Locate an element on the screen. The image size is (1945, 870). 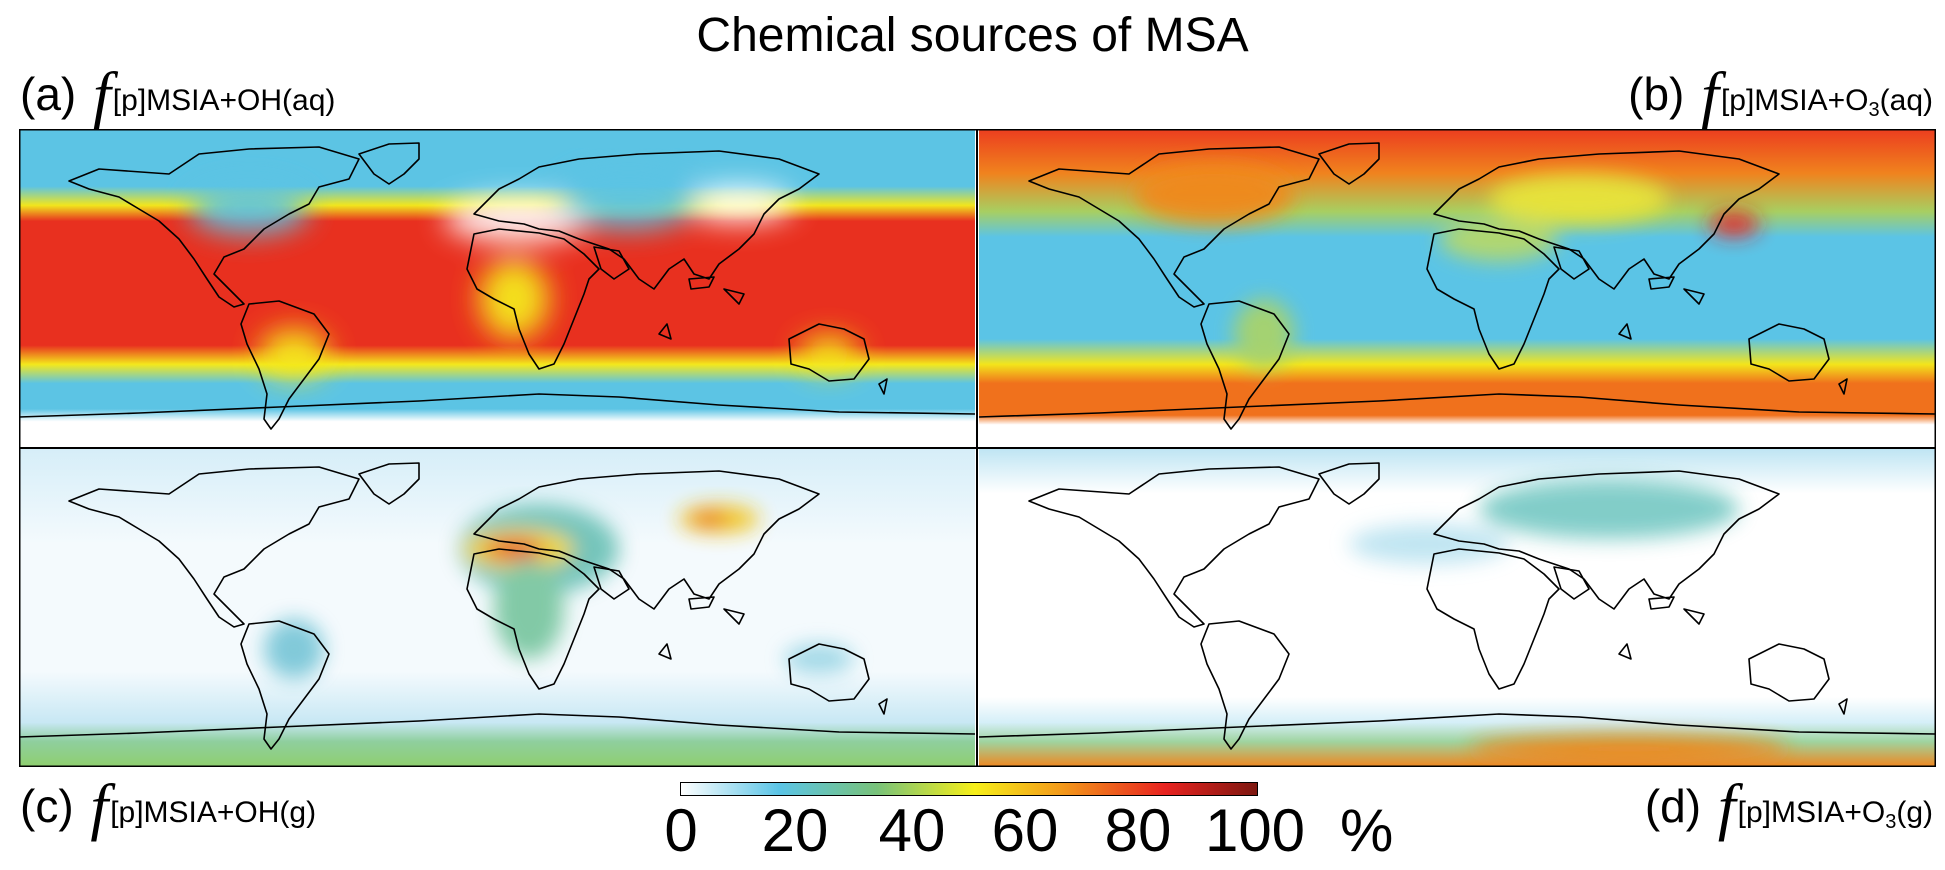
panel-c-f-symbol: f is located at coordinates (99, 806).